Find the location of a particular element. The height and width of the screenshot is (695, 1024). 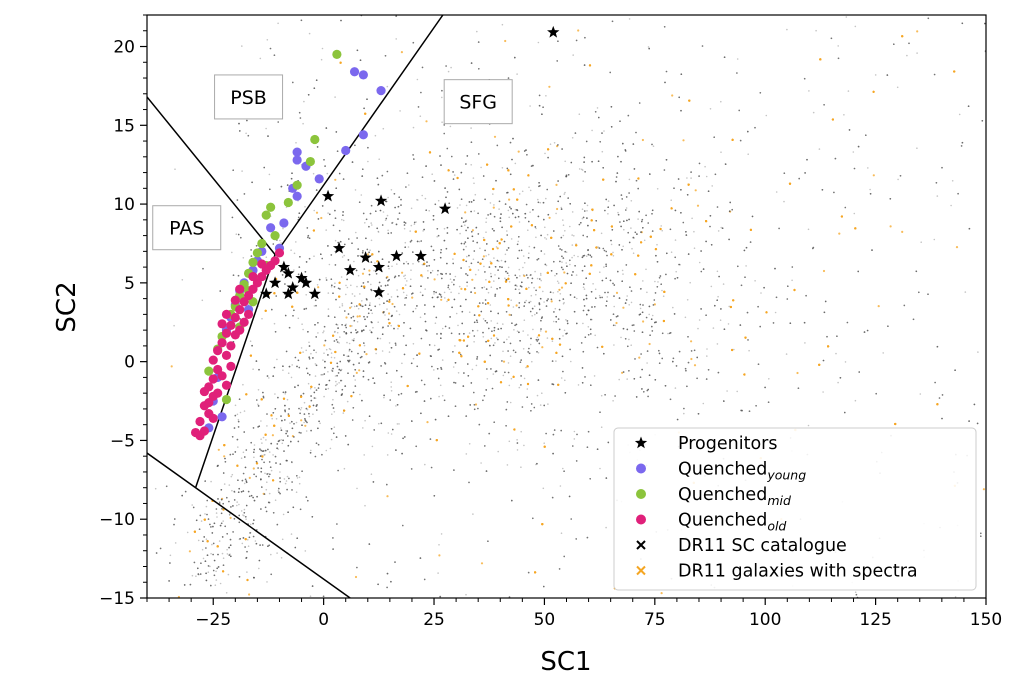

x-tick-label: −25 is located at coordinates (213, 620).